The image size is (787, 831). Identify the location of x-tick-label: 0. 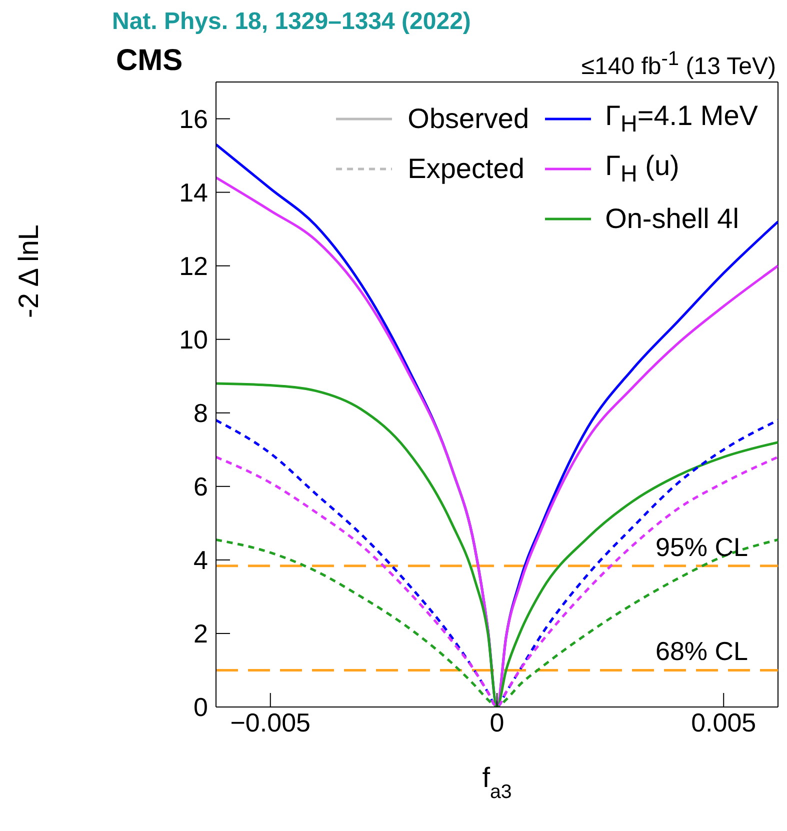
(497, 722).